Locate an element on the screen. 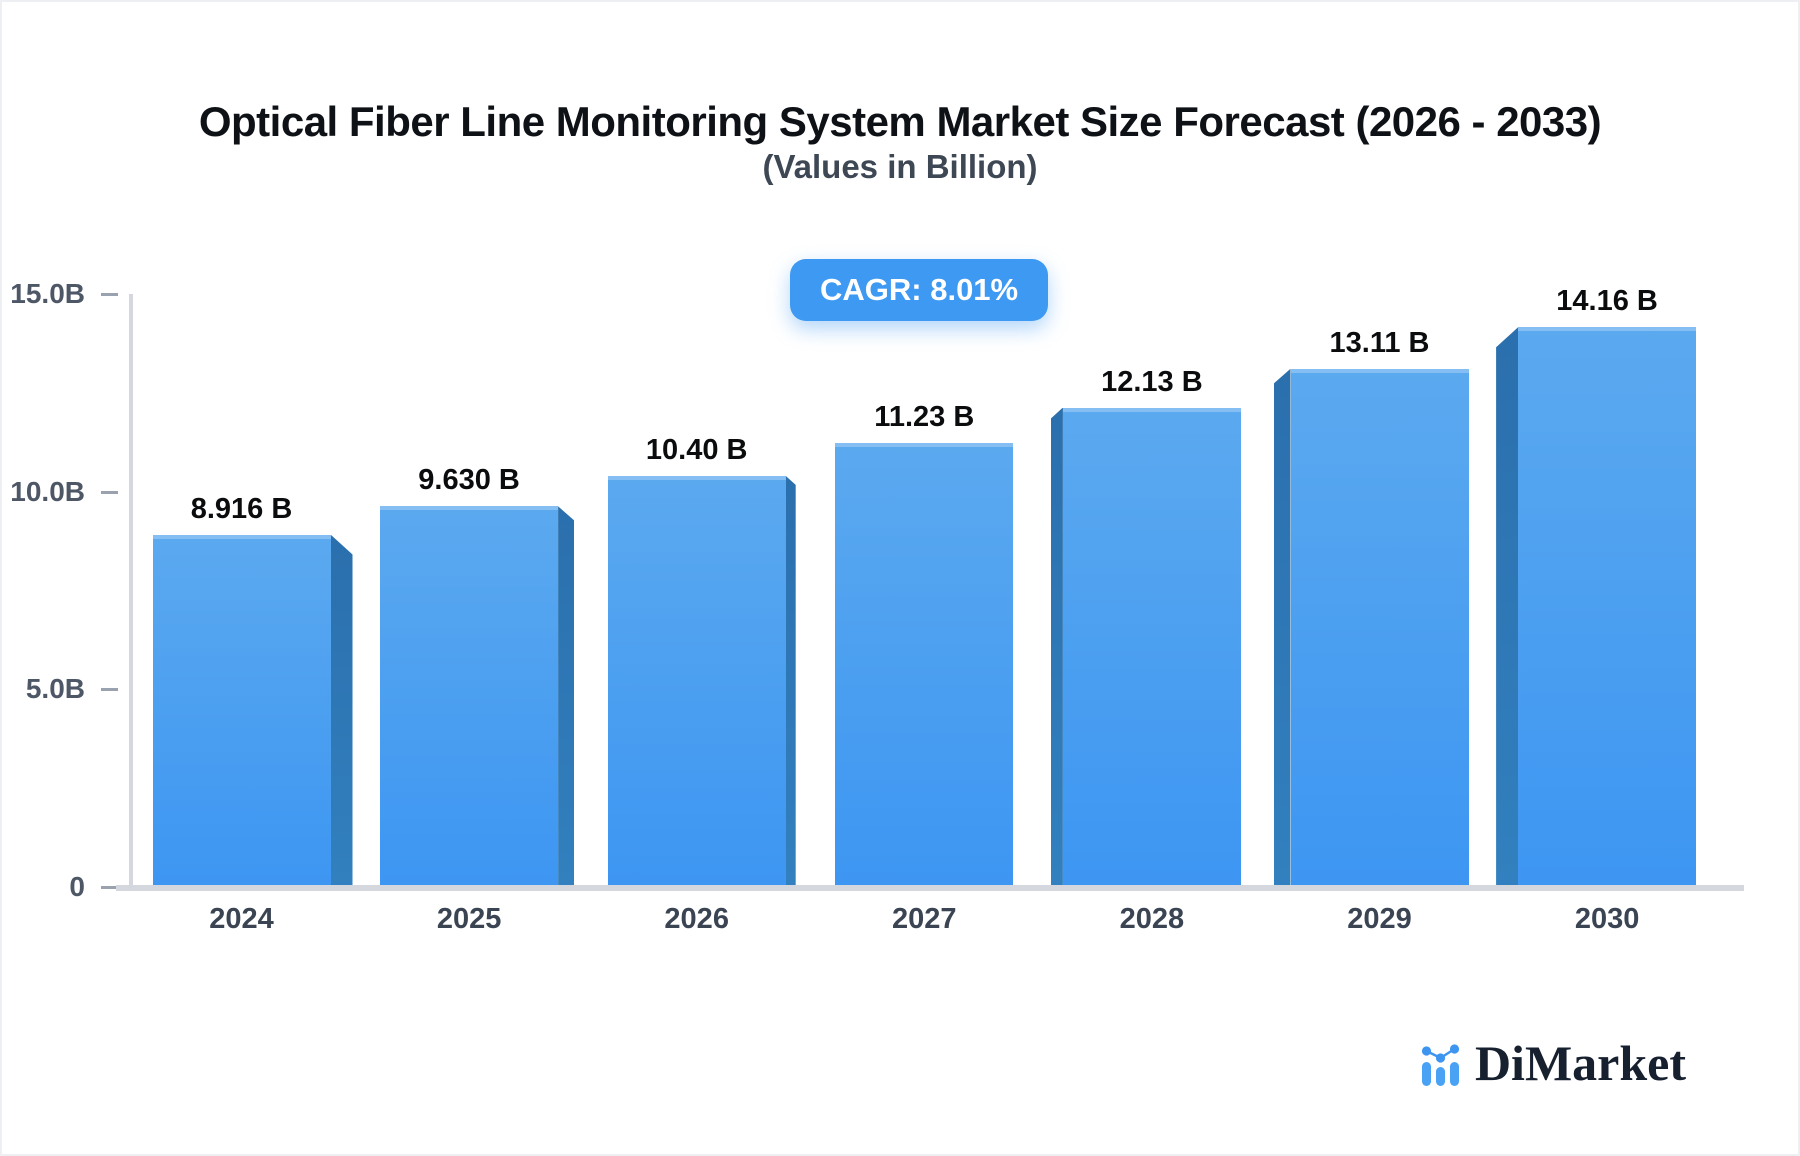 Image resolution: width=1800 pixels, height=1156 pixels. x-axis-label-2025: 2025 is located at coordinates (469, 919).